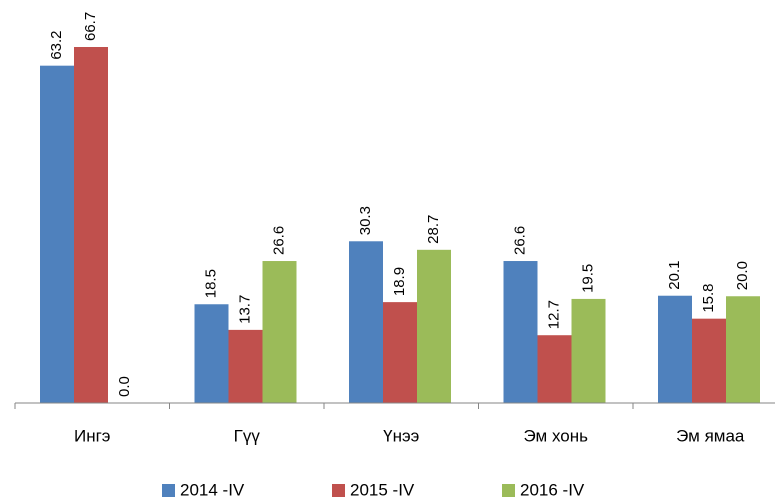 The image size is (775, 504). I want to click on value-label: 0.0, so click(124, 386).